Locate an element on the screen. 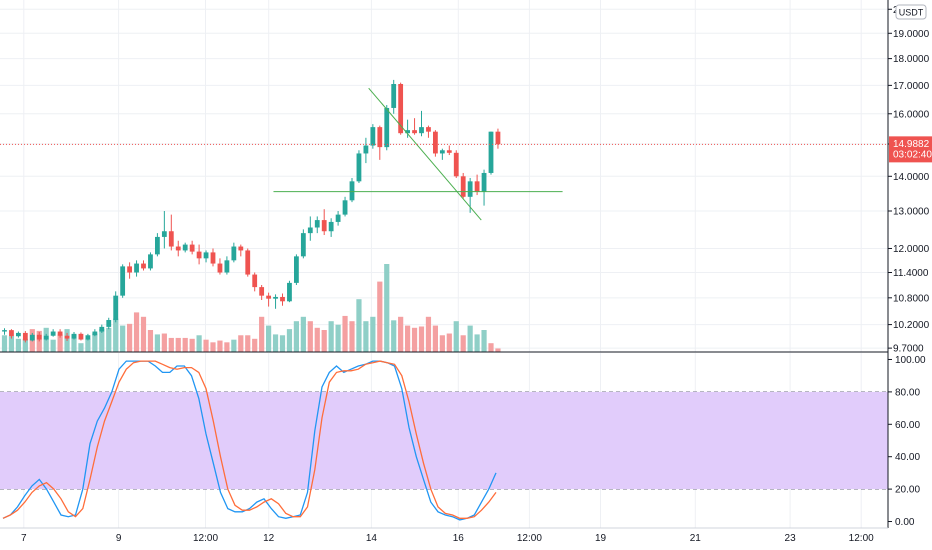  price-tick-label: 14.0000 is located at coordinates (911, 177).